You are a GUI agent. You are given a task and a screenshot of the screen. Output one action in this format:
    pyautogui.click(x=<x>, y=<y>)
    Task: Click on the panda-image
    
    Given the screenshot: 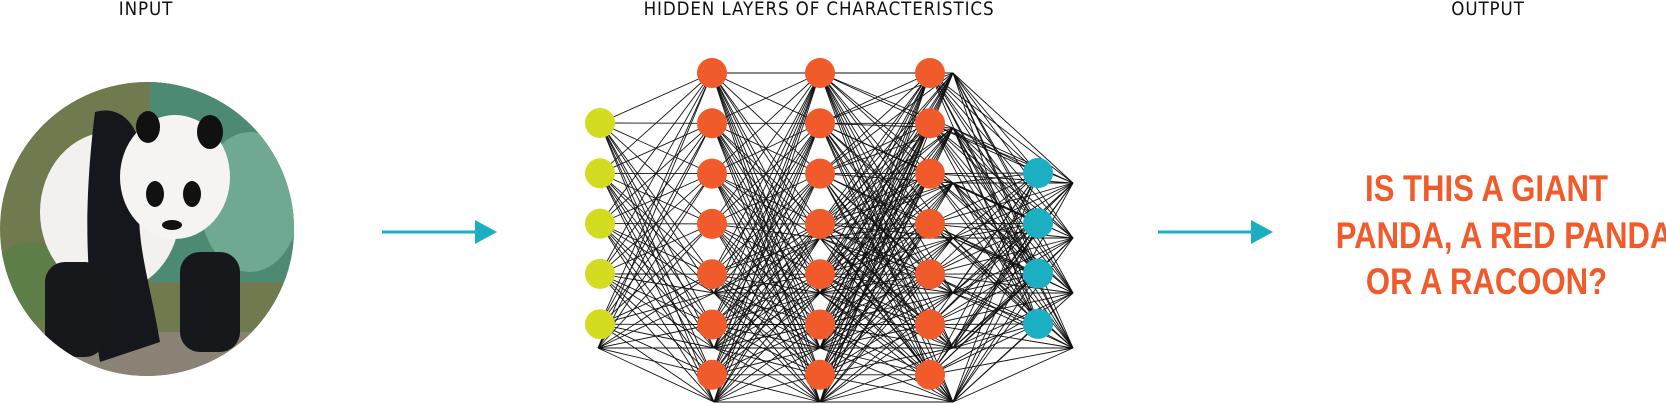 What is the action you would take?
    pyautogui.click(x=147, y=229)
    